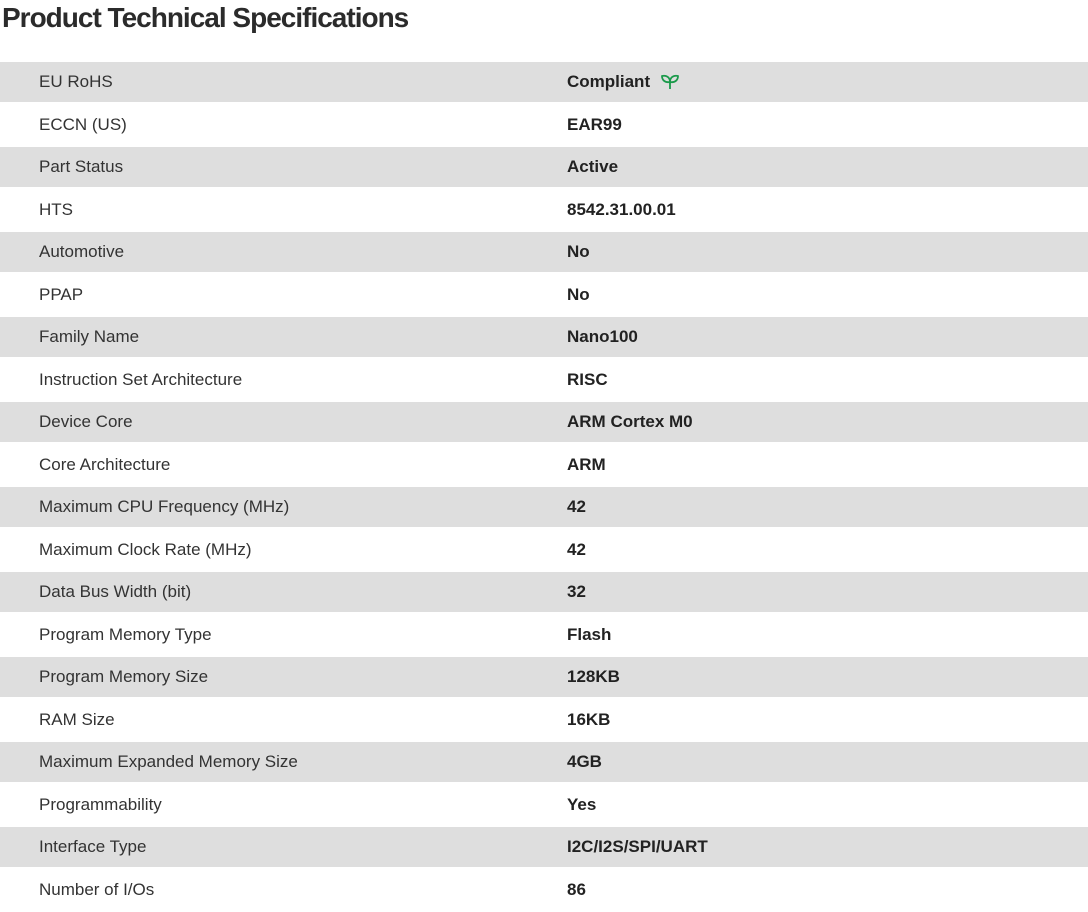  I want to click on spec-value: 32, so click(576, 592).